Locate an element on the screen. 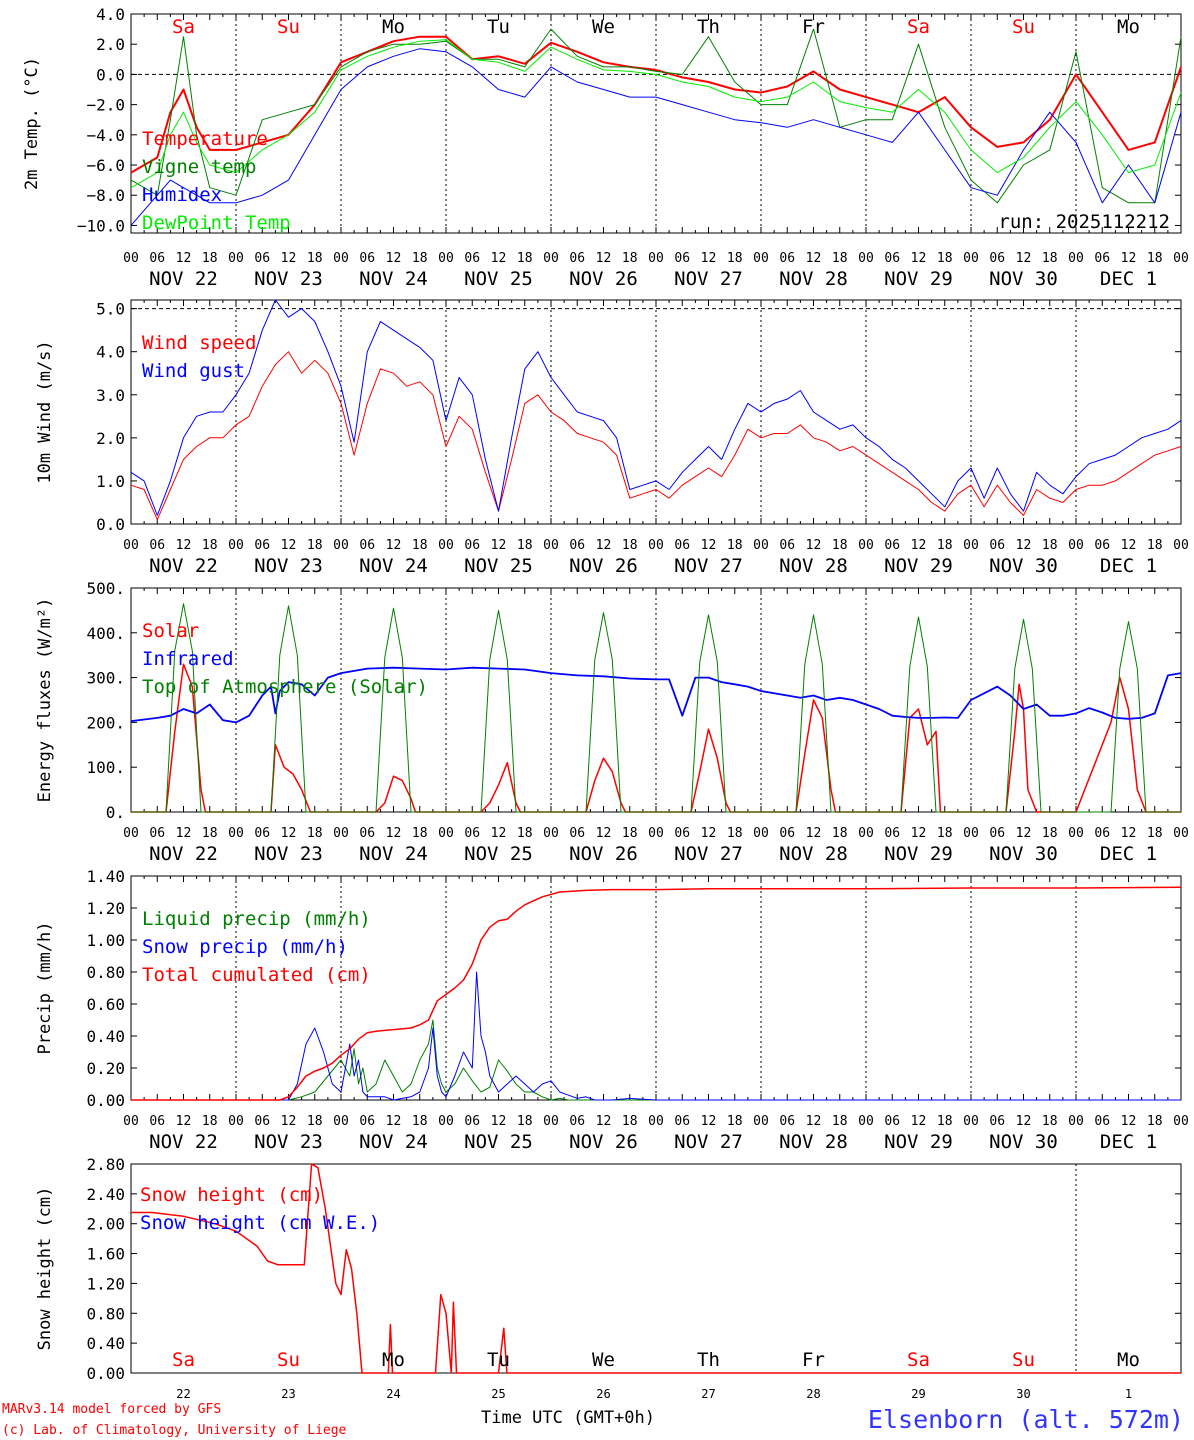 The image size is (1194, 1440). weekday-label: Mo is located at coordinates (1128, 1360).